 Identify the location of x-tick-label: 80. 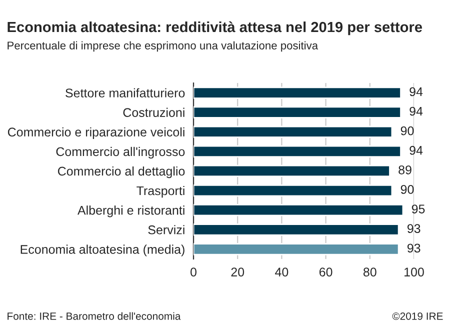
(369, 272).